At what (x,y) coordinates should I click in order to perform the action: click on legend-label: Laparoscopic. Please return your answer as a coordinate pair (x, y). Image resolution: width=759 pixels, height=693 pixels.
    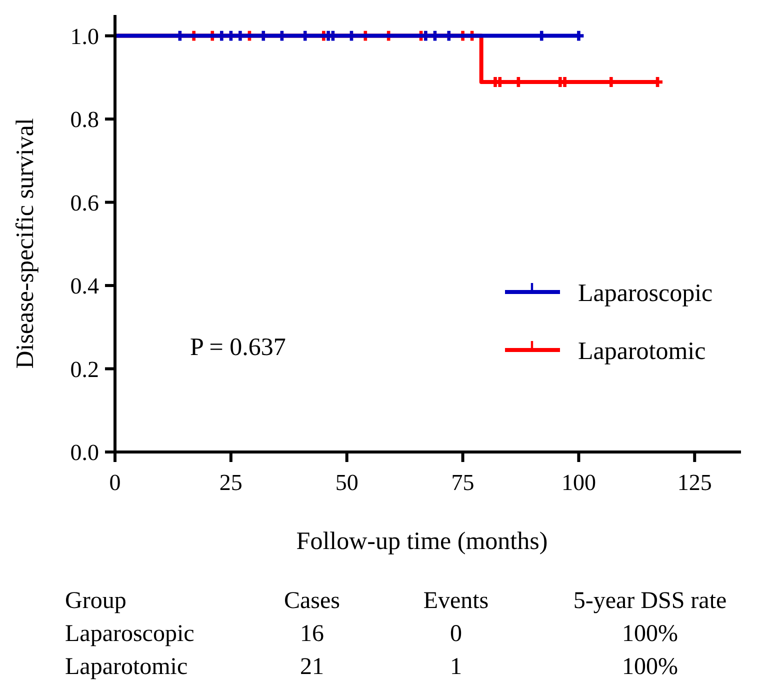
    Looking at the image, I should click on (645, 293).